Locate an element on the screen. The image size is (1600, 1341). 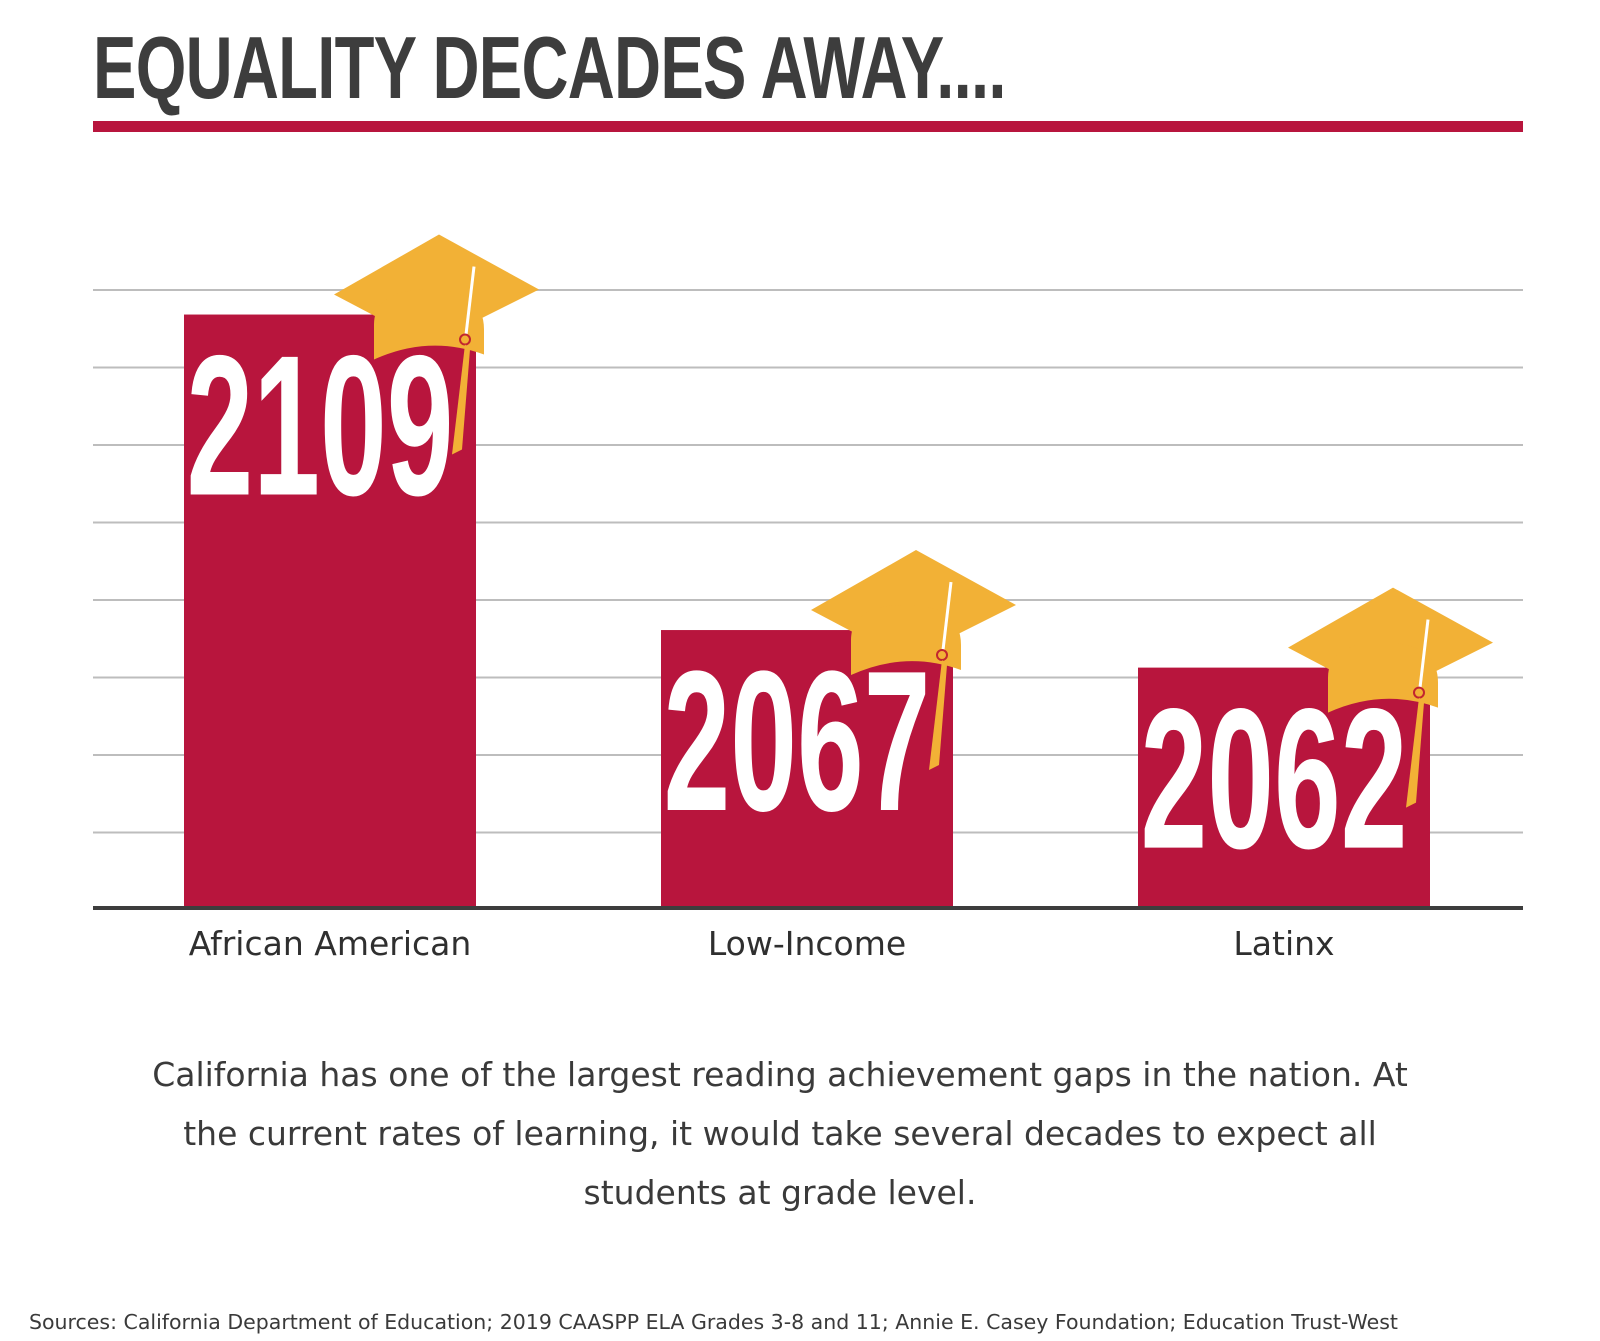
bar-latinx is located at coordinates (1284, 787).